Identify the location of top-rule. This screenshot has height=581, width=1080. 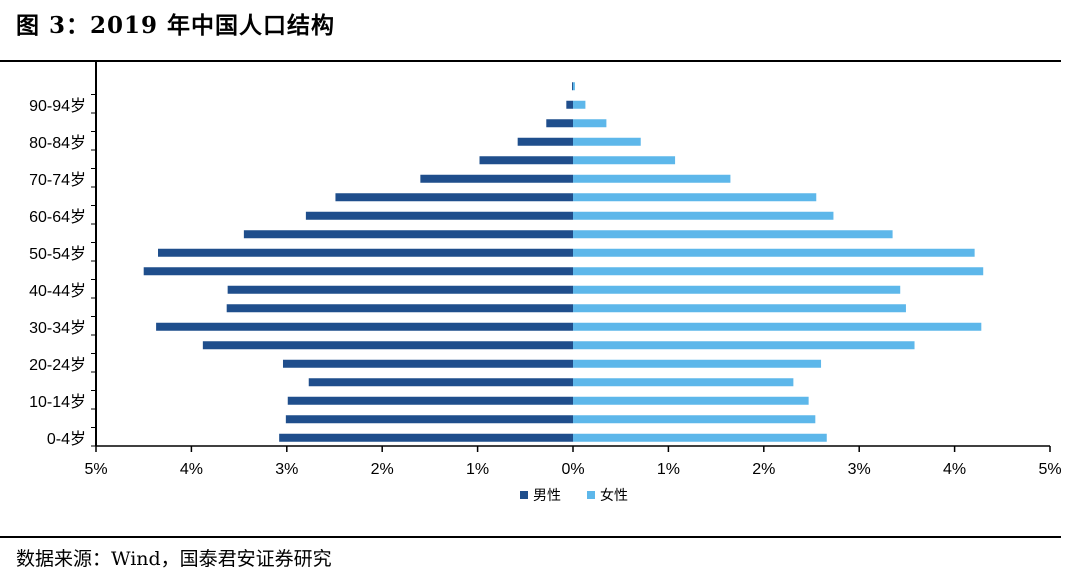
(530, 61).